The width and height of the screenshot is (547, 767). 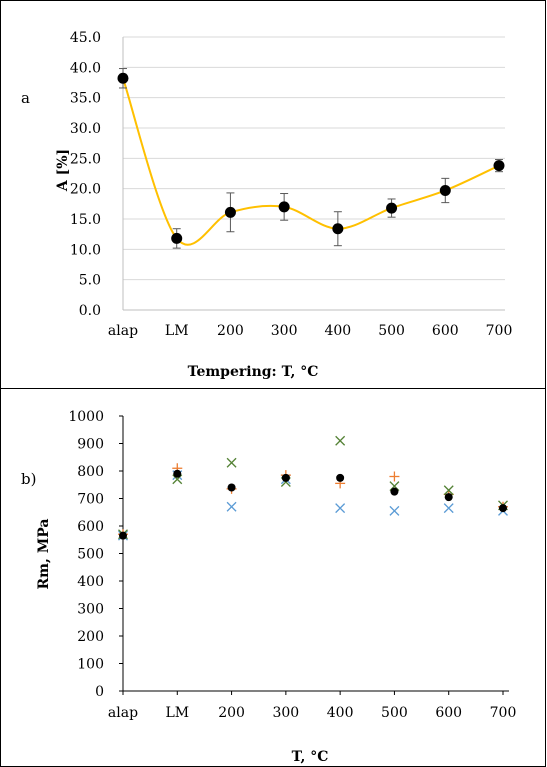 I want to click on chart-a-x-tick-label: 500, so click(x=391, y=331).